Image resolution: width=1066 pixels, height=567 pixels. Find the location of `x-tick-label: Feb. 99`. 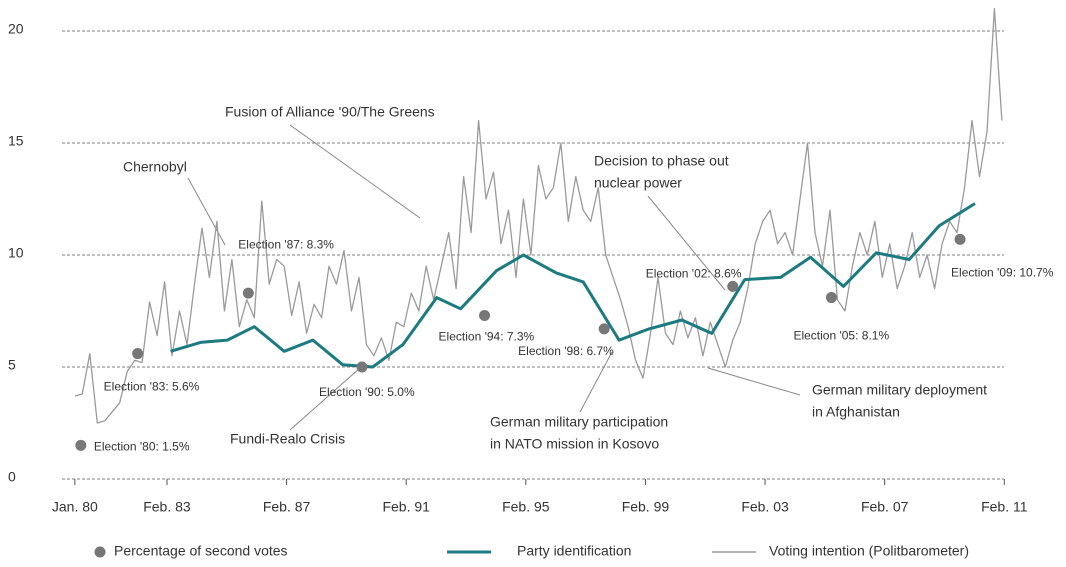

x-tick-label: Feb. 99 is located at coordinates (646, 507).